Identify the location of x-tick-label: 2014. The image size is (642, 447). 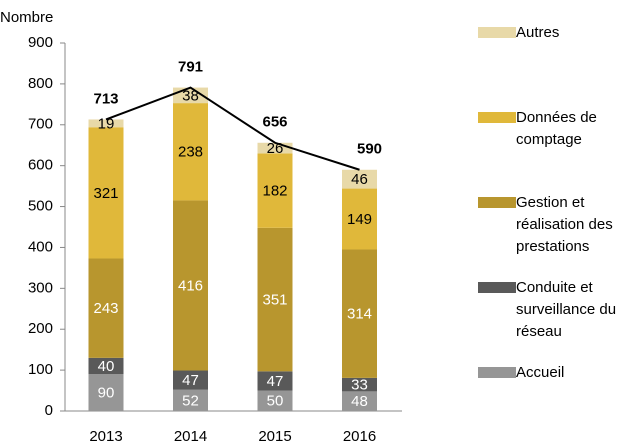
(190, 436).